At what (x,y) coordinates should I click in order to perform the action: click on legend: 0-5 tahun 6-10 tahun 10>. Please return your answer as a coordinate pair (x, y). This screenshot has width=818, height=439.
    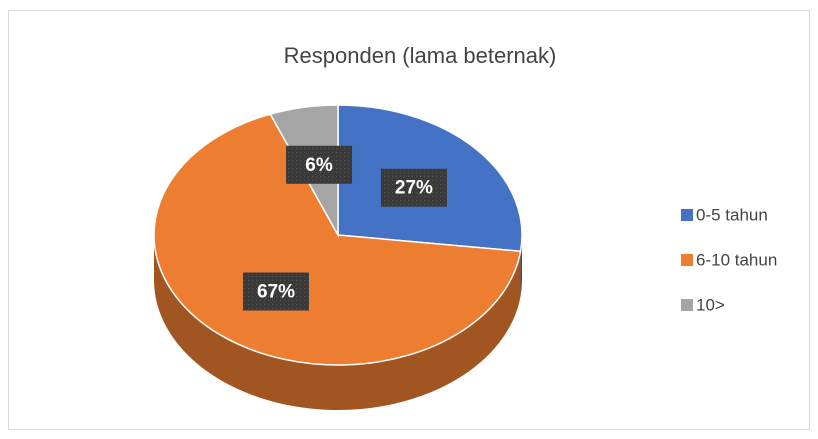
    Looking at the image, I should click on (729, 259).